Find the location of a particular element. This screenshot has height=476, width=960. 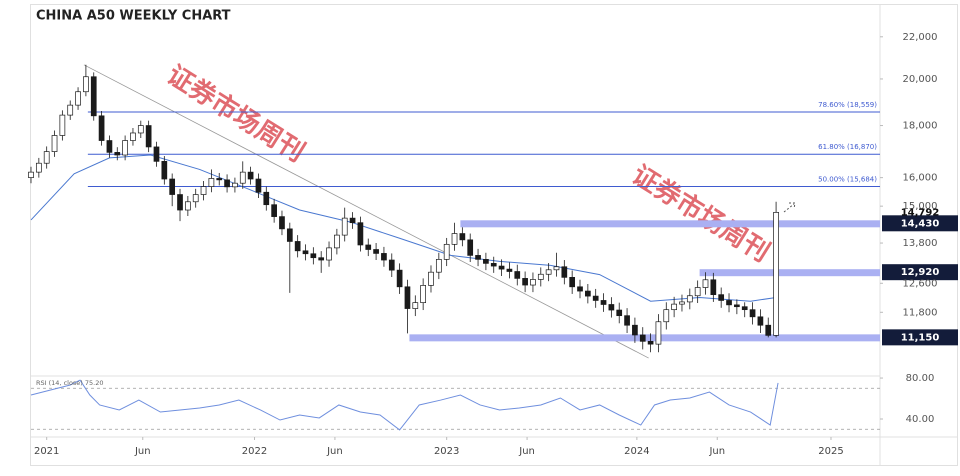

fib-label: 50.00% (15,684) is located at coordinates (847, 179).